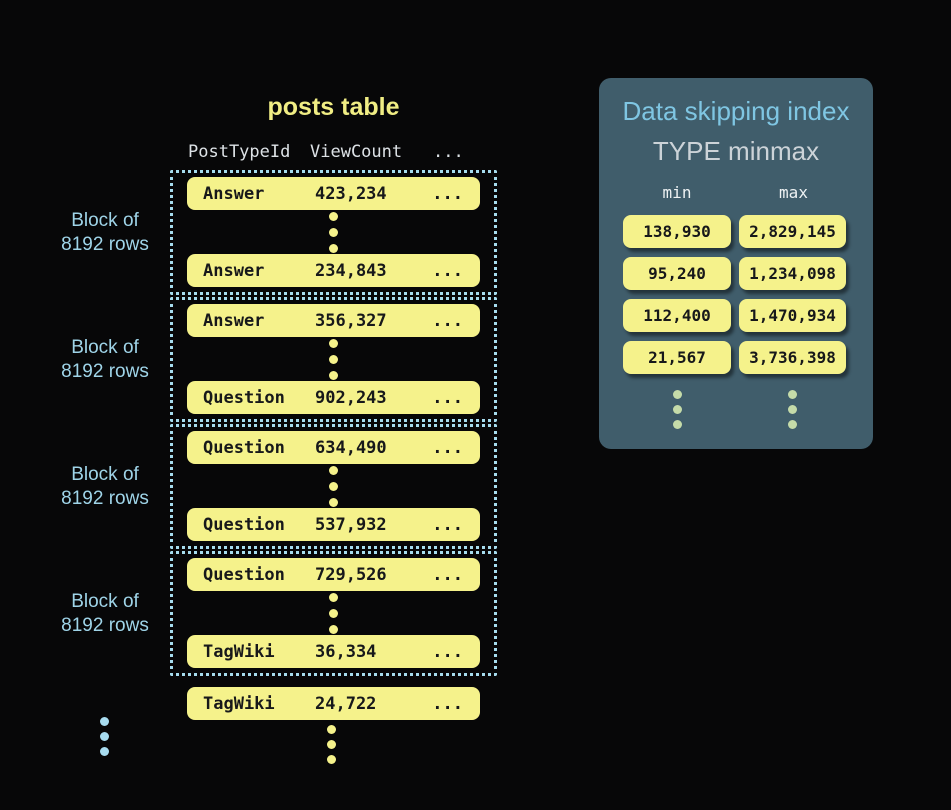  I want to click on minmax-entry: 95,240 1,234,098, so click(734, 273).